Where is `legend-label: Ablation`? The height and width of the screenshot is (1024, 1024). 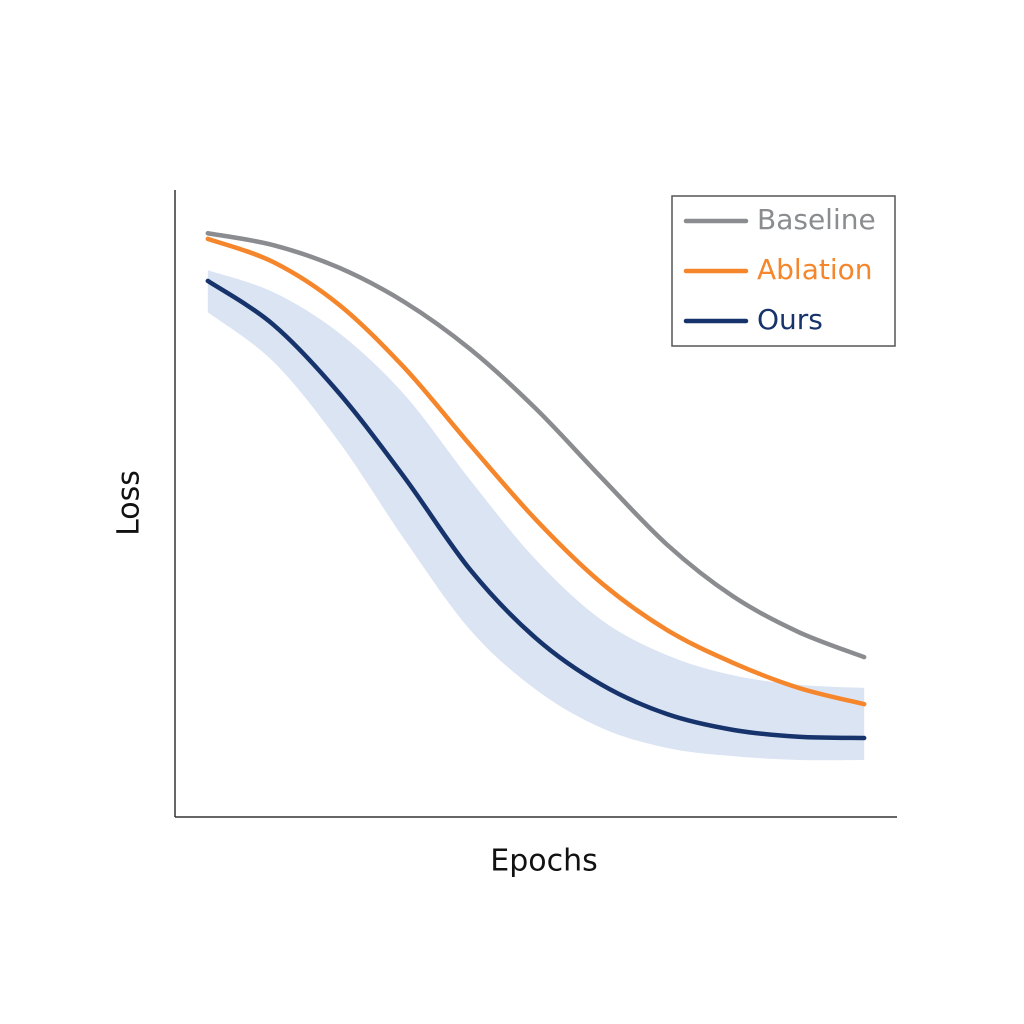
legend-label: Ablation is located at coordinates (815, 269).